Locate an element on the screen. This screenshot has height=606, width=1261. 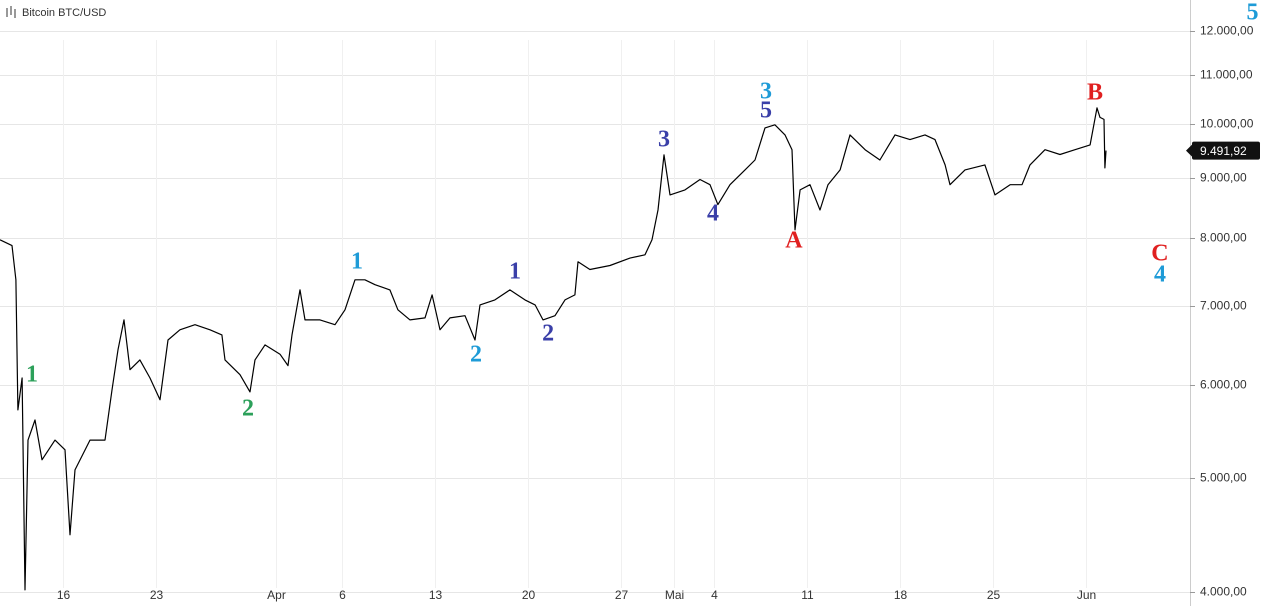
x-tick-label: Jun is located at coordinates (1086, 595).